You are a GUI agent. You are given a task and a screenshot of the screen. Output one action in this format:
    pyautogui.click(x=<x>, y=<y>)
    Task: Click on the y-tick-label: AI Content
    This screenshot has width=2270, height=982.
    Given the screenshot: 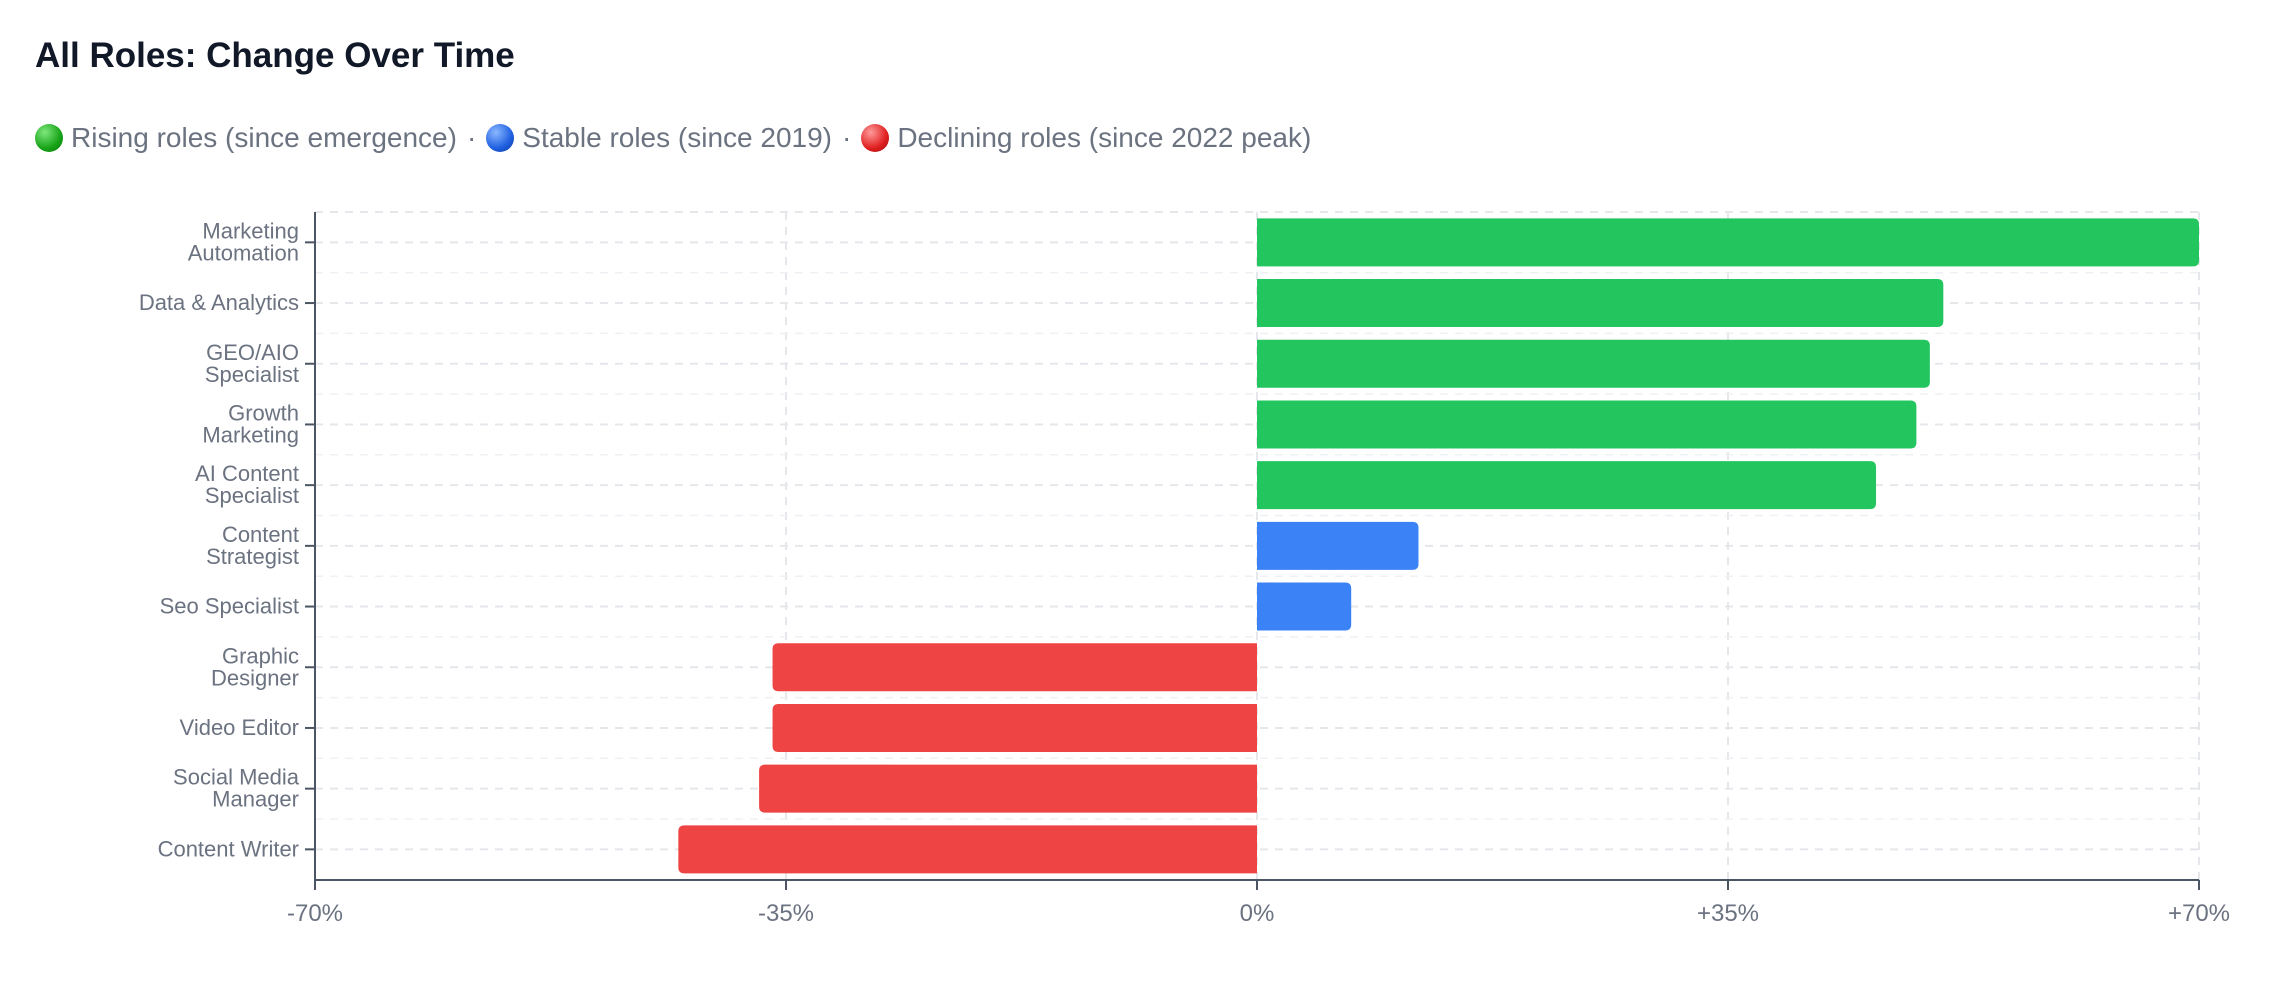 What is the action you would take?
    pyautogui.click(x=247, y=473)
    